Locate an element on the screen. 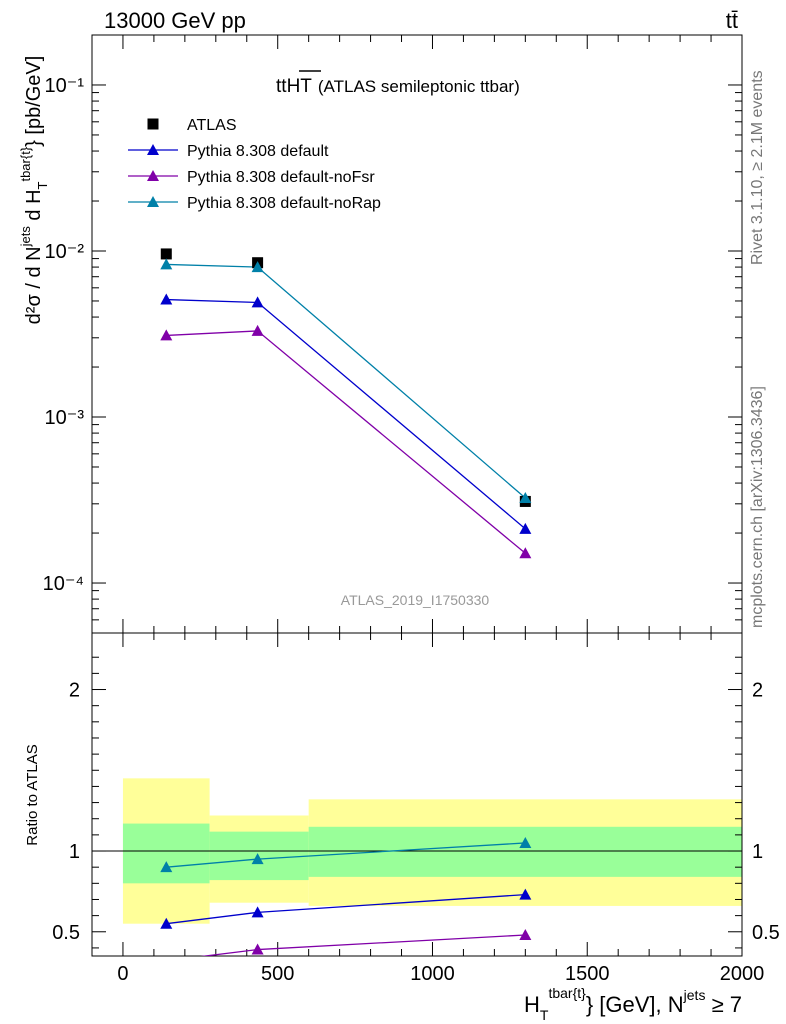 This screenshot has height=1024, width=786. legend-marker-data is located at coordinates (153, 124).